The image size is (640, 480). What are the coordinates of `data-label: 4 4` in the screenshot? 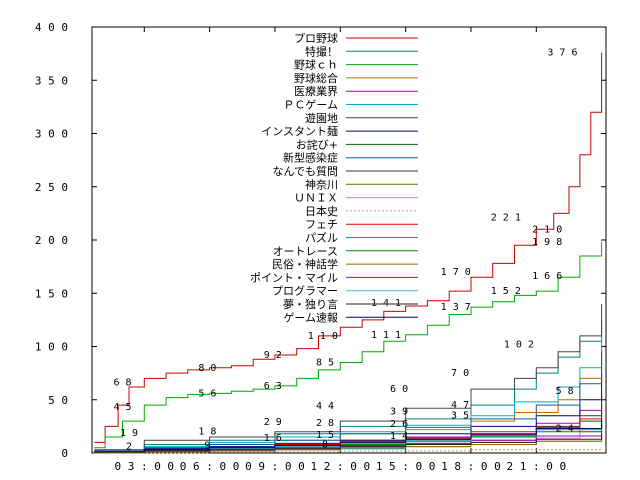 It's located at (325, 406).